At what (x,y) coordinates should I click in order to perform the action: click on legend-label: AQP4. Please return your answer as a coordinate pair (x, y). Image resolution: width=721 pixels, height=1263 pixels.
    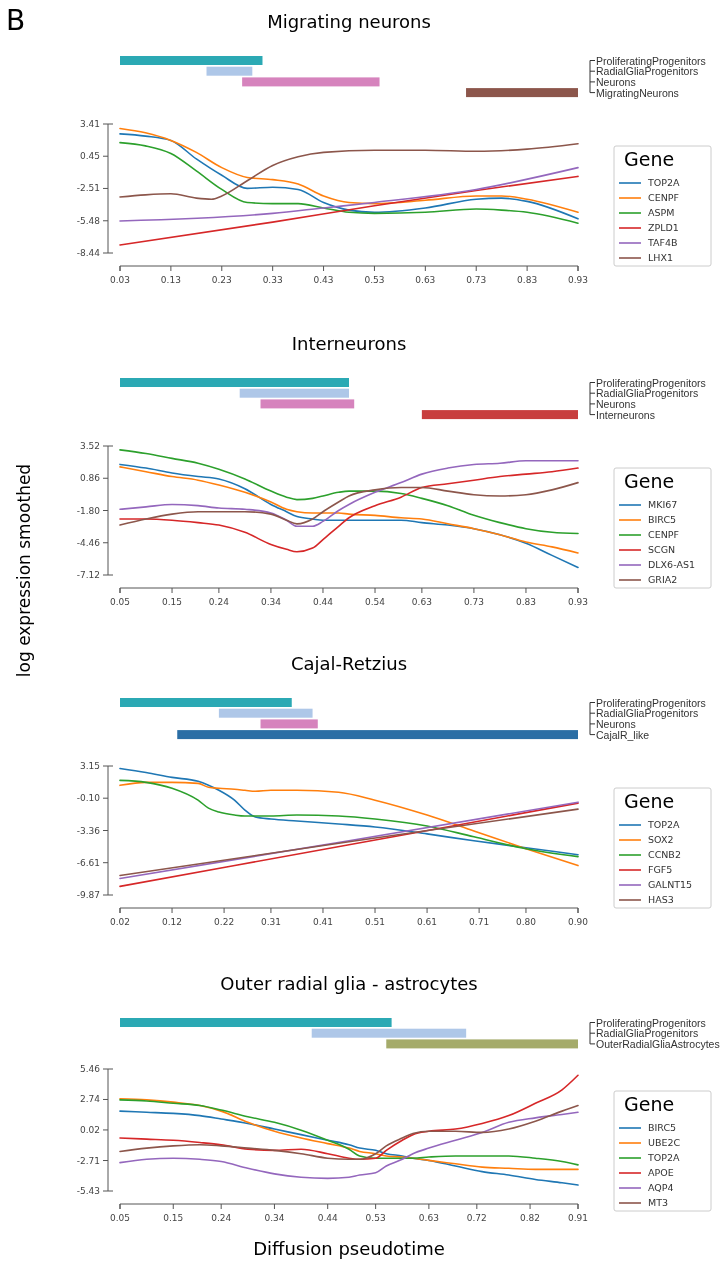
    Looking at the image, I should click on (661, 1187).